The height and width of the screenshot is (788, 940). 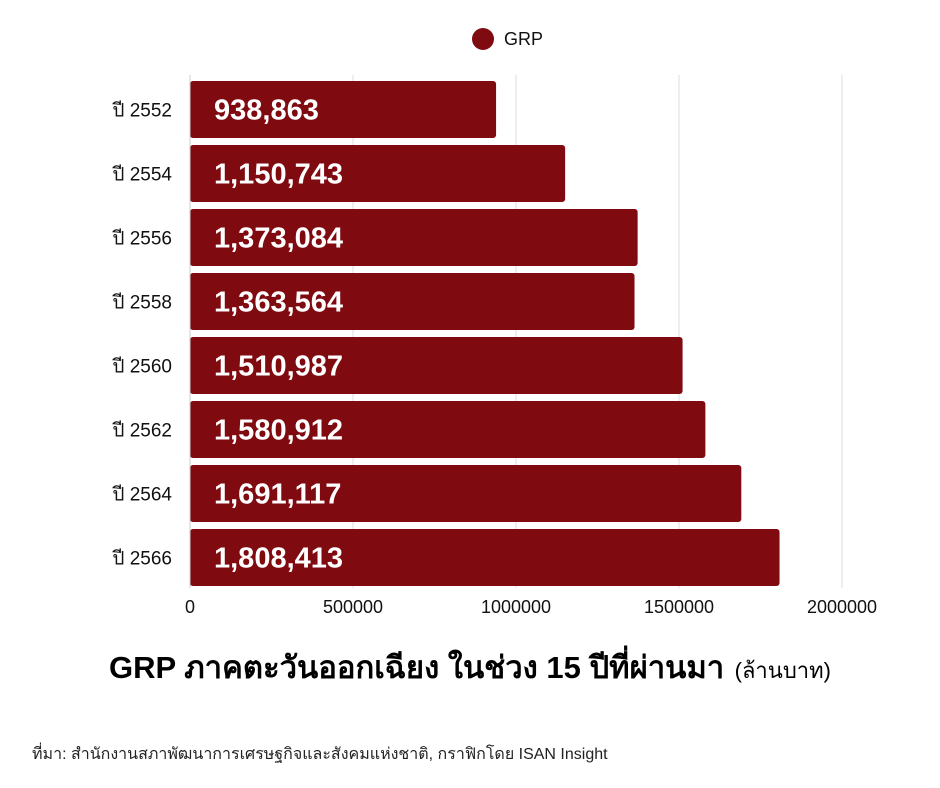 What do you see at coordinates (277, 495) in the screenshot?
I see `bar-value-label: 1,691,117` at bounding box center [277, 495].